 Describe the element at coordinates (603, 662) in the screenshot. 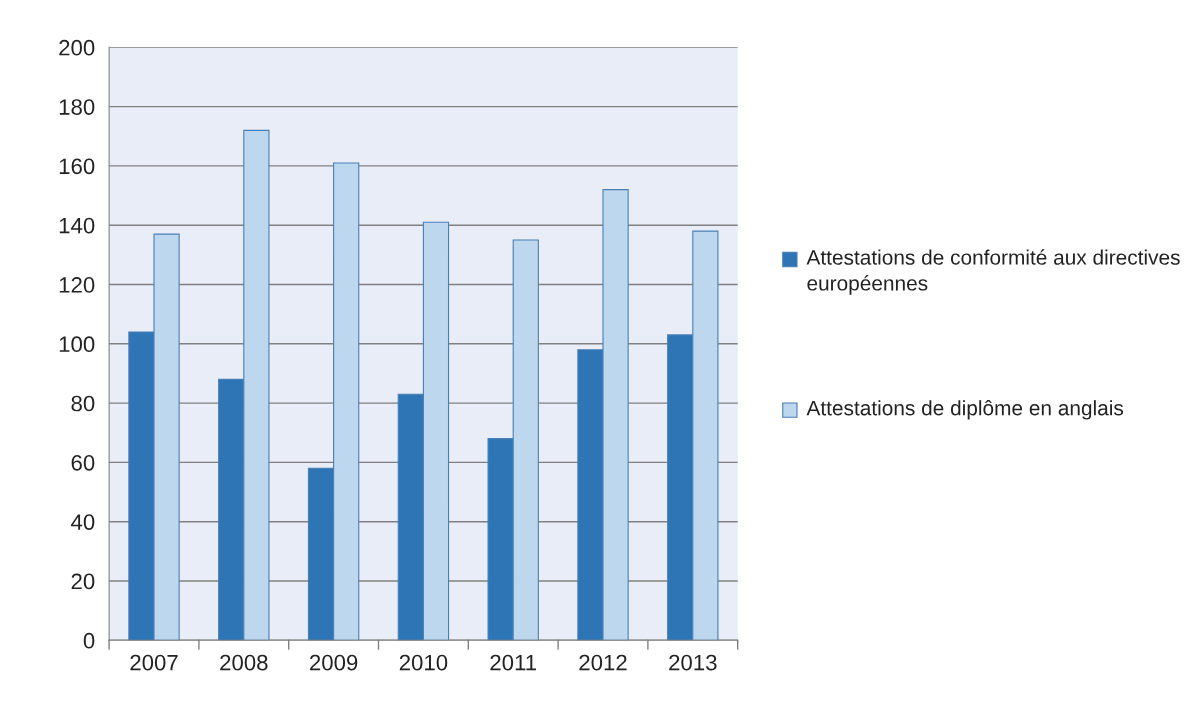

I see `x-tick-label: 2012` at that location.